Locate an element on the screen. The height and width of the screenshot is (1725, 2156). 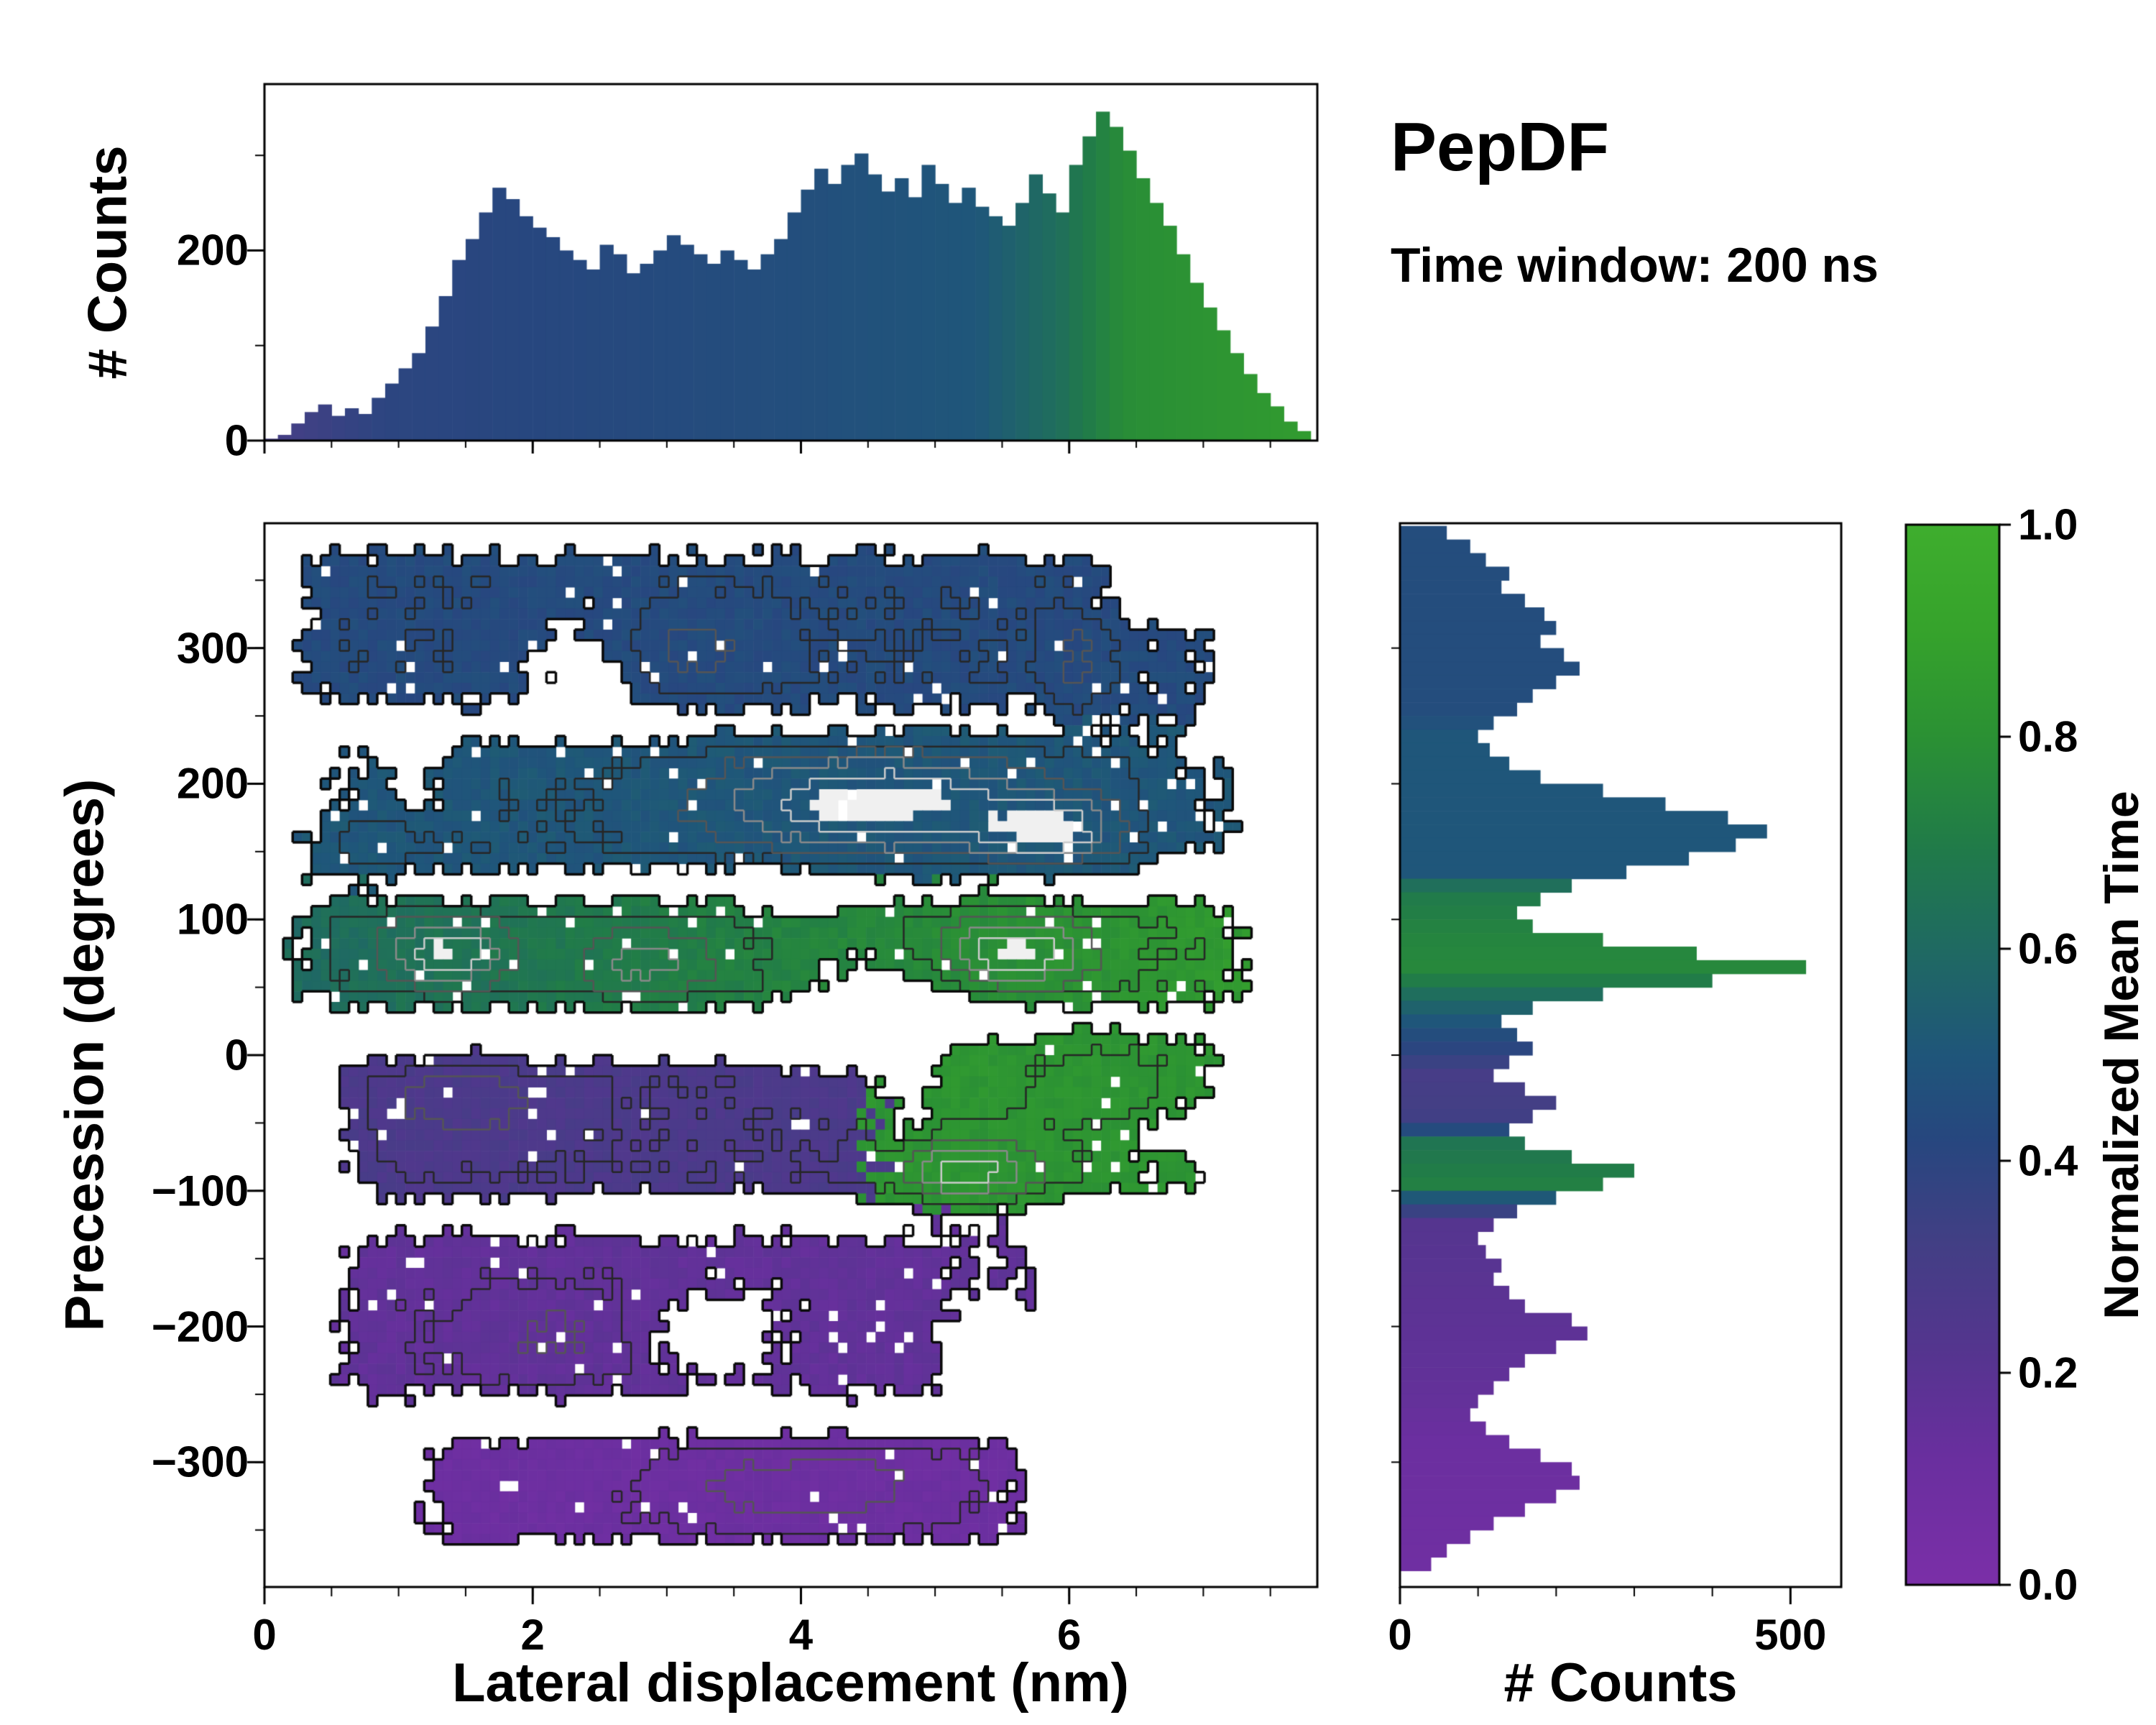
colorbar-tick-label: 0.4 is located at coordinates (2048, 1160).